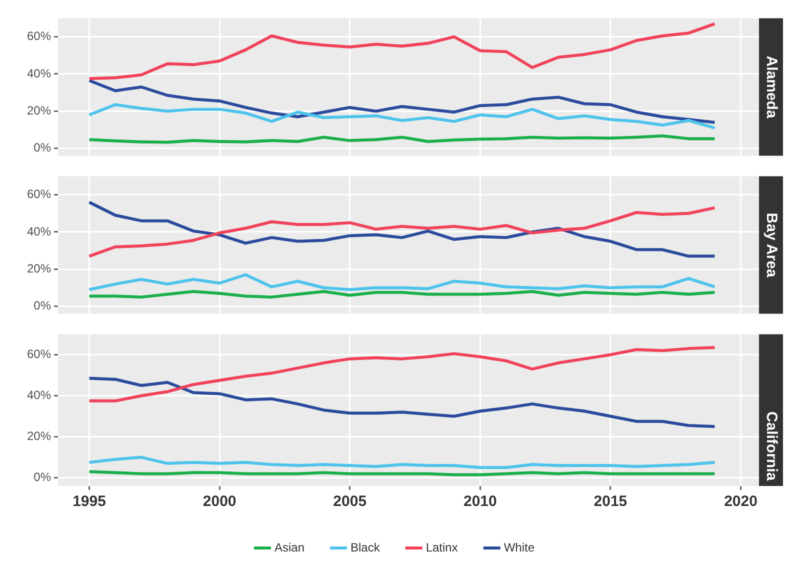 The image size is (791, 571). Describe the element at coordinates (365, 547) in the screenshot. I see `legend-label: Black` at that location.